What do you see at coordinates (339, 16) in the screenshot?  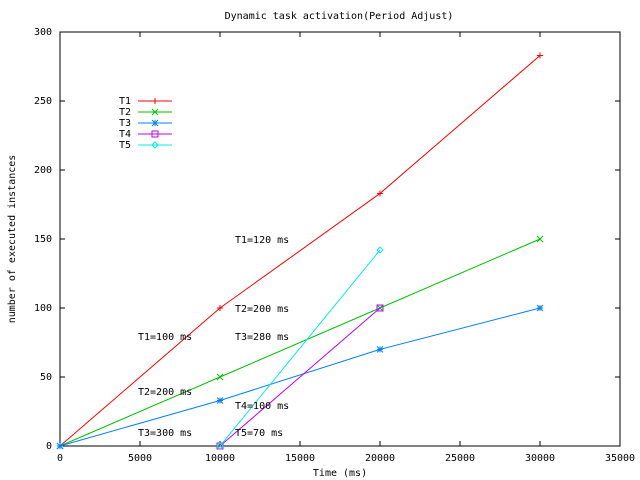 I see `chart-title: Dynamic task activation(Period Adjust)` at bounding box center [339, 16].